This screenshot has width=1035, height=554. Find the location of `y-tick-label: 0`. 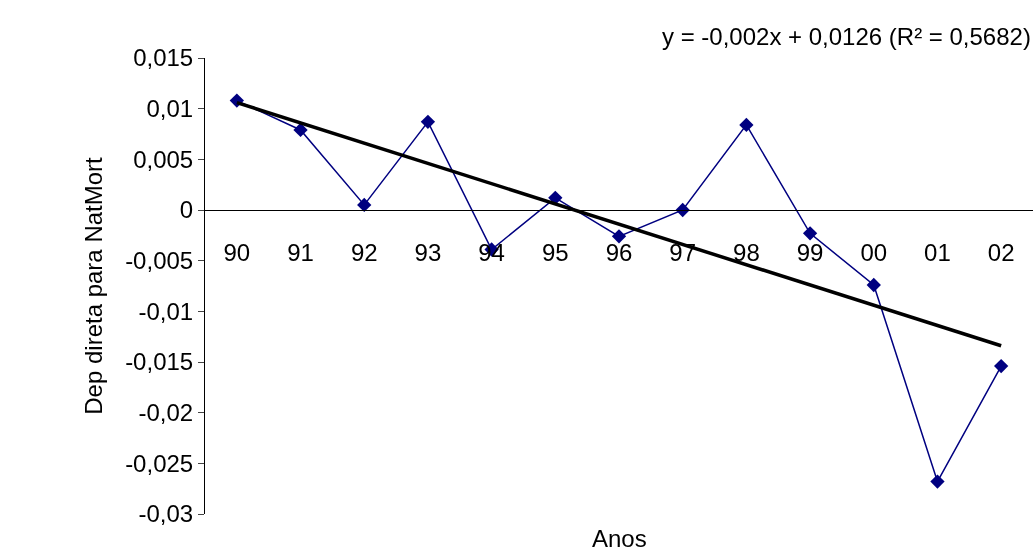

y-tick-label: 0 is located at coordinates (186, 210).